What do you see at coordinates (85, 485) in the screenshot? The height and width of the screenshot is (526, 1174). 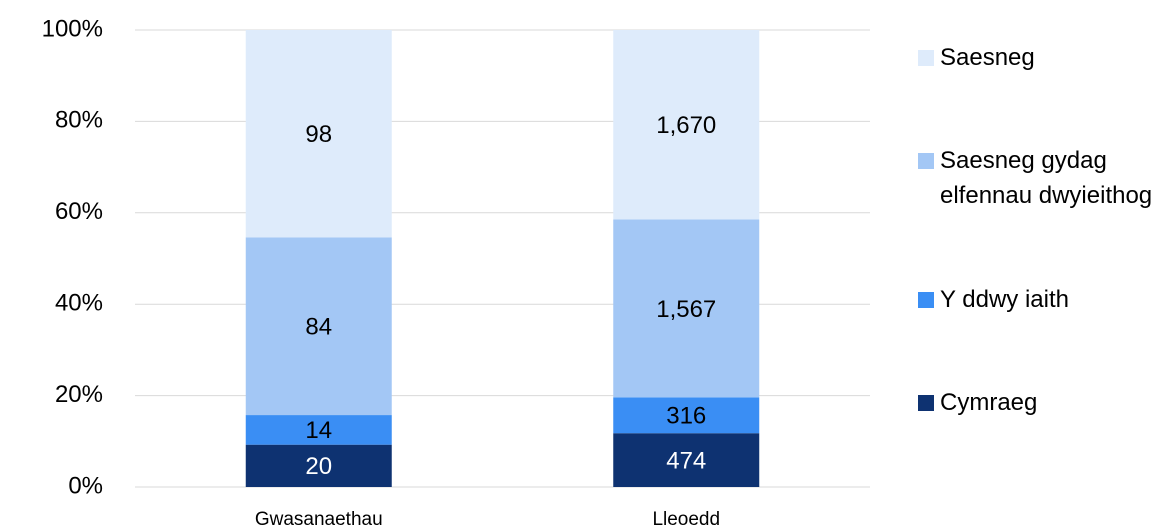 I see `y-tick-label: 0%` at bounding box center [85, 485].